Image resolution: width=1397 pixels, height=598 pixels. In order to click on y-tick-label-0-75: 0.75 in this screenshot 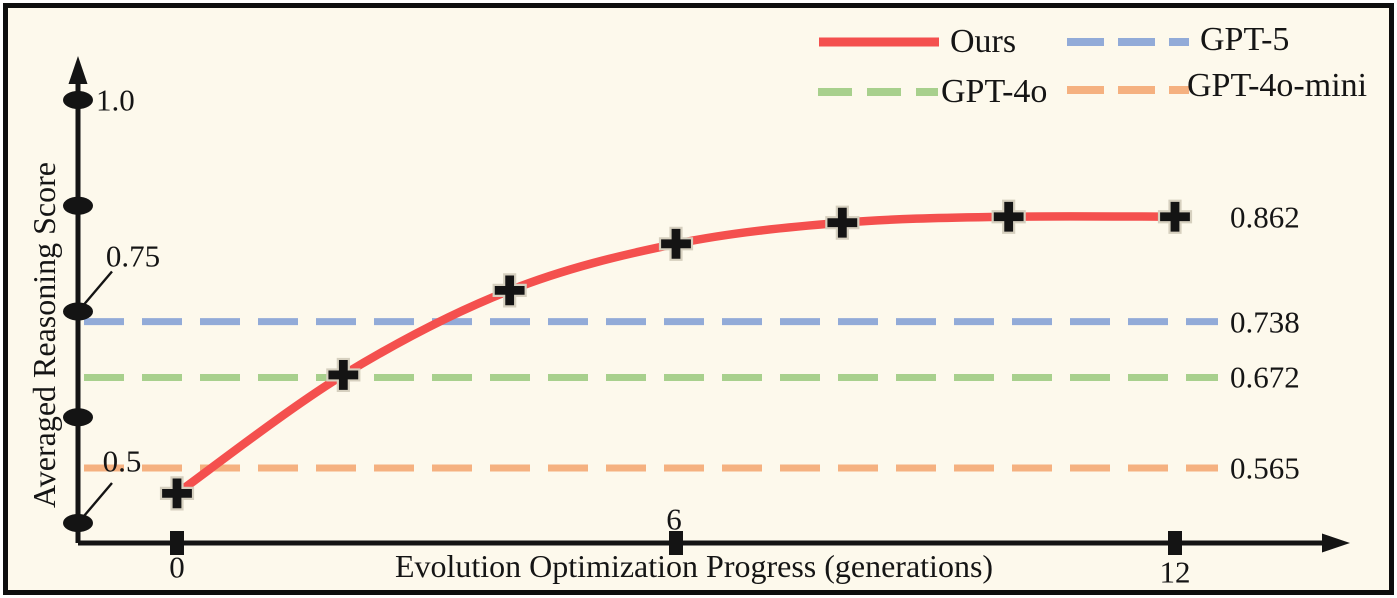, I will do `click(133, 256)`.